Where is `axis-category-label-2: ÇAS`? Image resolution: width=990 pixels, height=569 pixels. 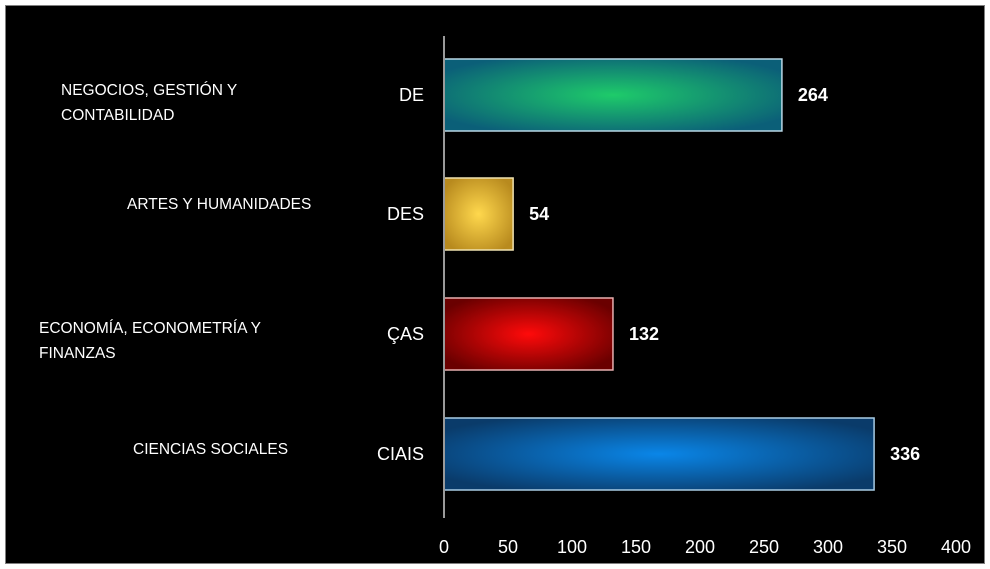 axis-category-label-2: ÇAS is located at coordinates (405, 334).